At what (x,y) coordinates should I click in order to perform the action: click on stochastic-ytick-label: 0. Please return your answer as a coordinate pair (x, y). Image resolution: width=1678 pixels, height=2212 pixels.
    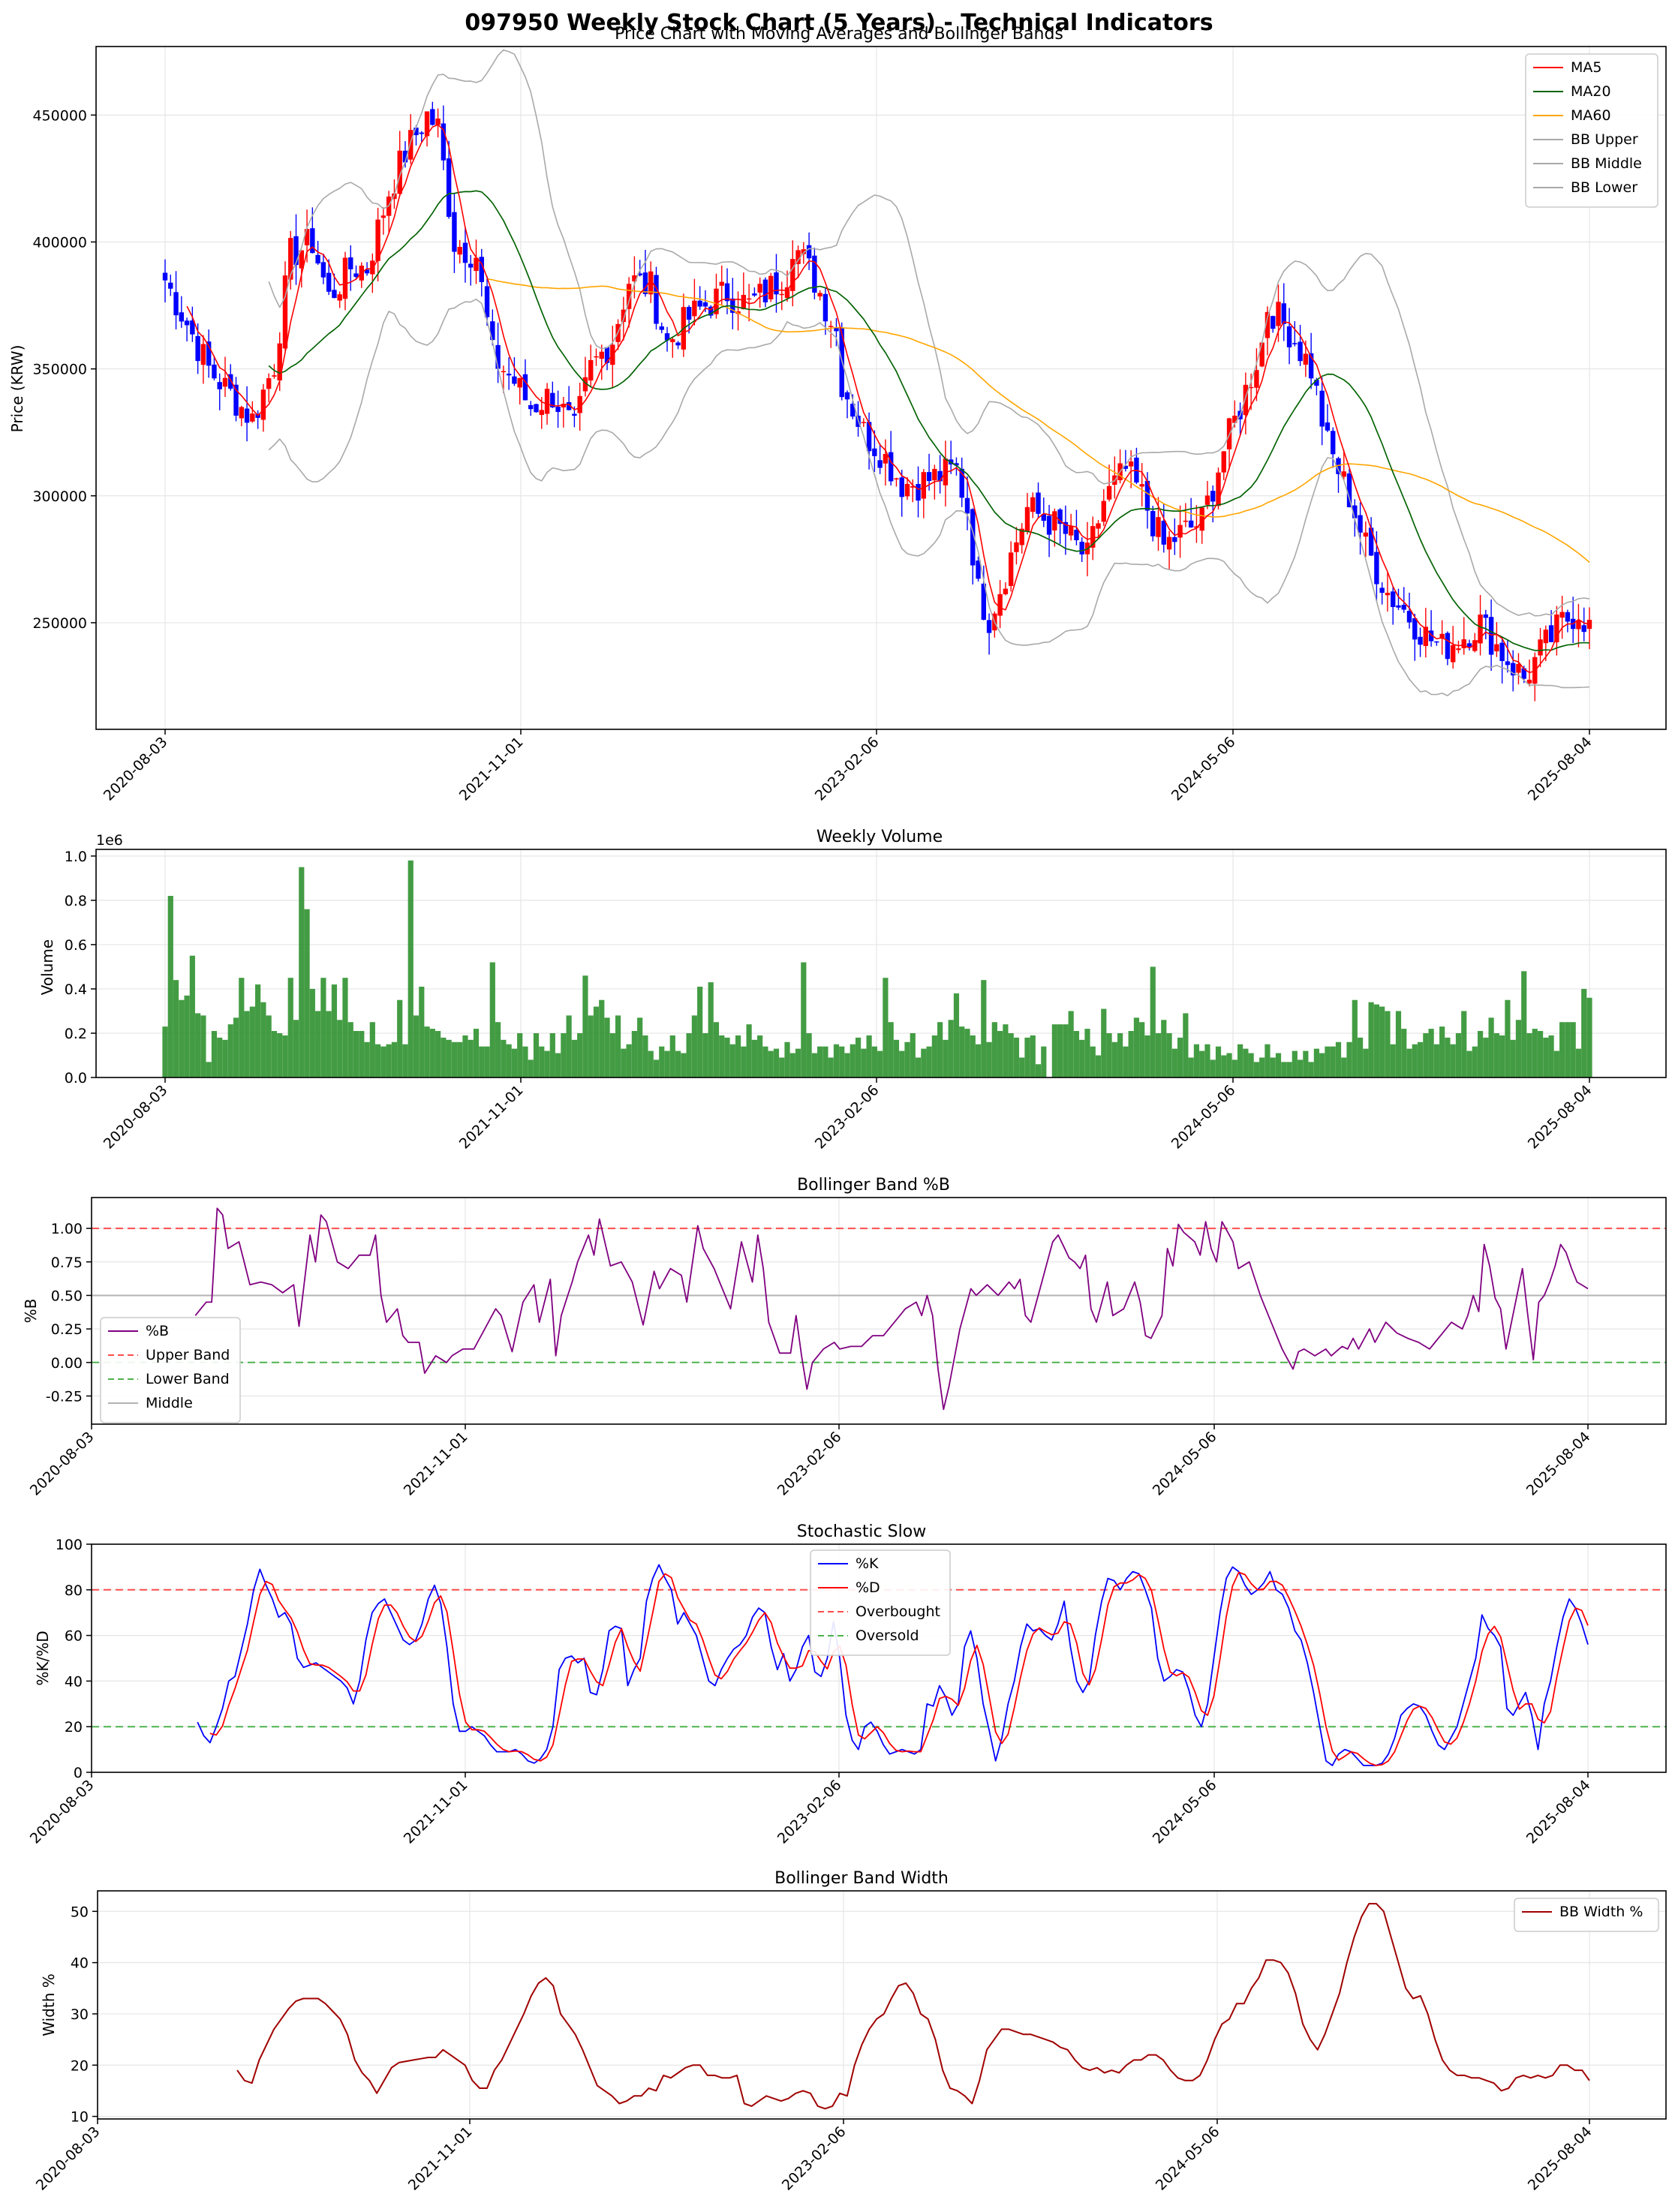
    Looking at the image, I should click on (78, 1773).